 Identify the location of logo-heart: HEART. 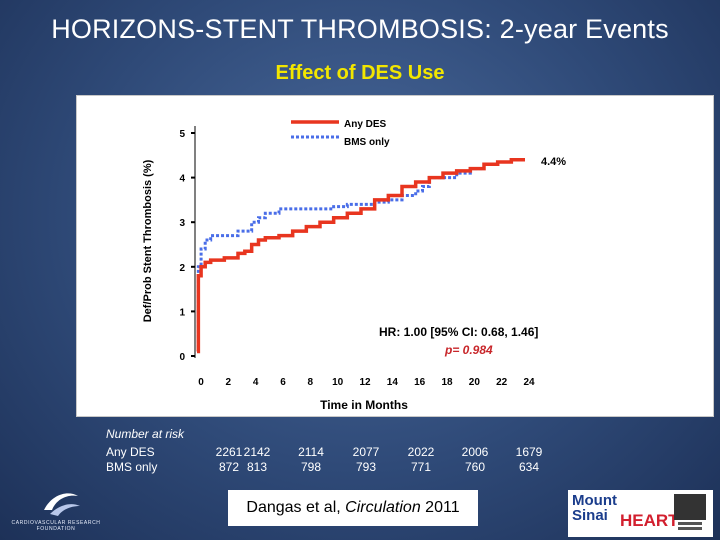
(649, 520).